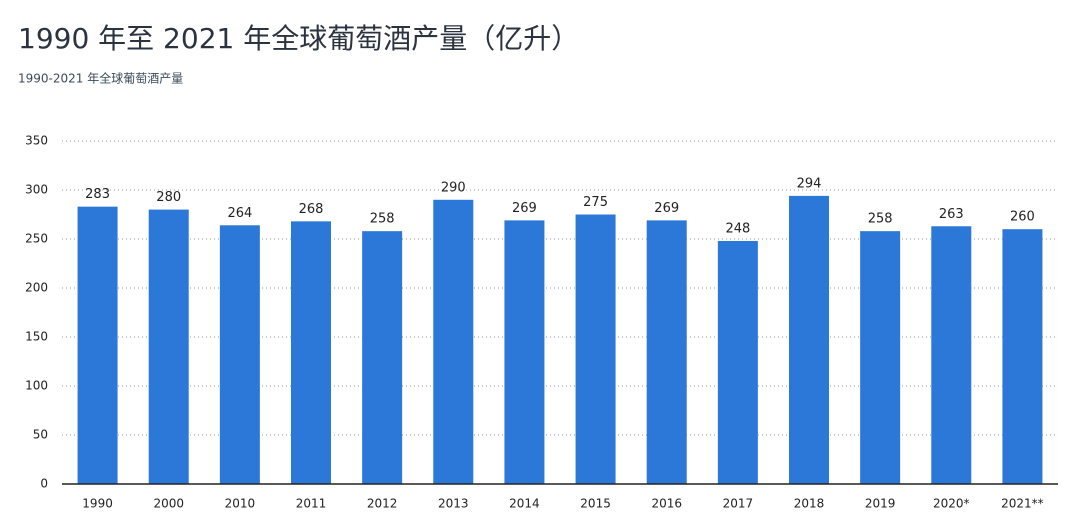 This screenshot has width=1080, height=519. What do you see at coordinates (240, 504) in the screenshot?
I see `x-tick-label: 2010` at bounding box center [240, 504].